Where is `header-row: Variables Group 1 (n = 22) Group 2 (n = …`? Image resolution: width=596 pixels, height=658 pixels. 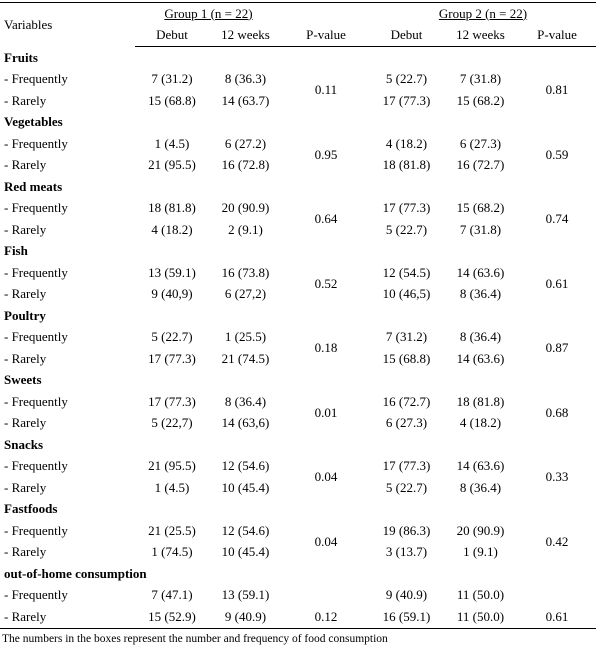 header-row: Variables Group 1 (n = 22) Group 2 (n = … is located at coordinates (298, 17).